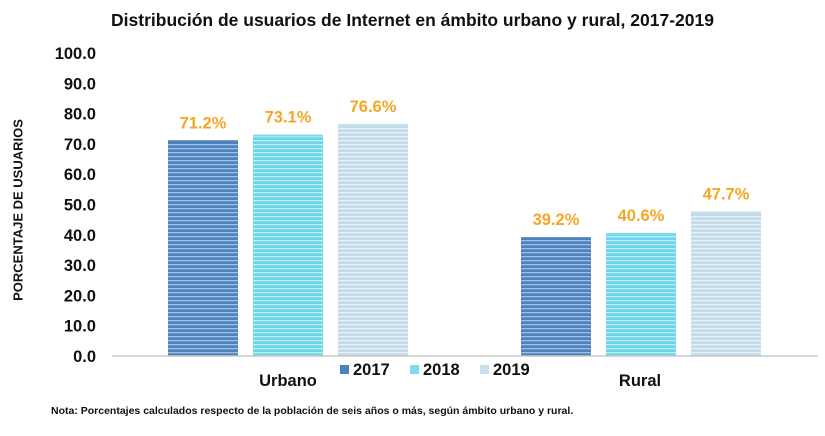 Image resolution: width=825 pixels, height=436 pixels. I want to click on x-category-label: Rural, so click(640, 381).